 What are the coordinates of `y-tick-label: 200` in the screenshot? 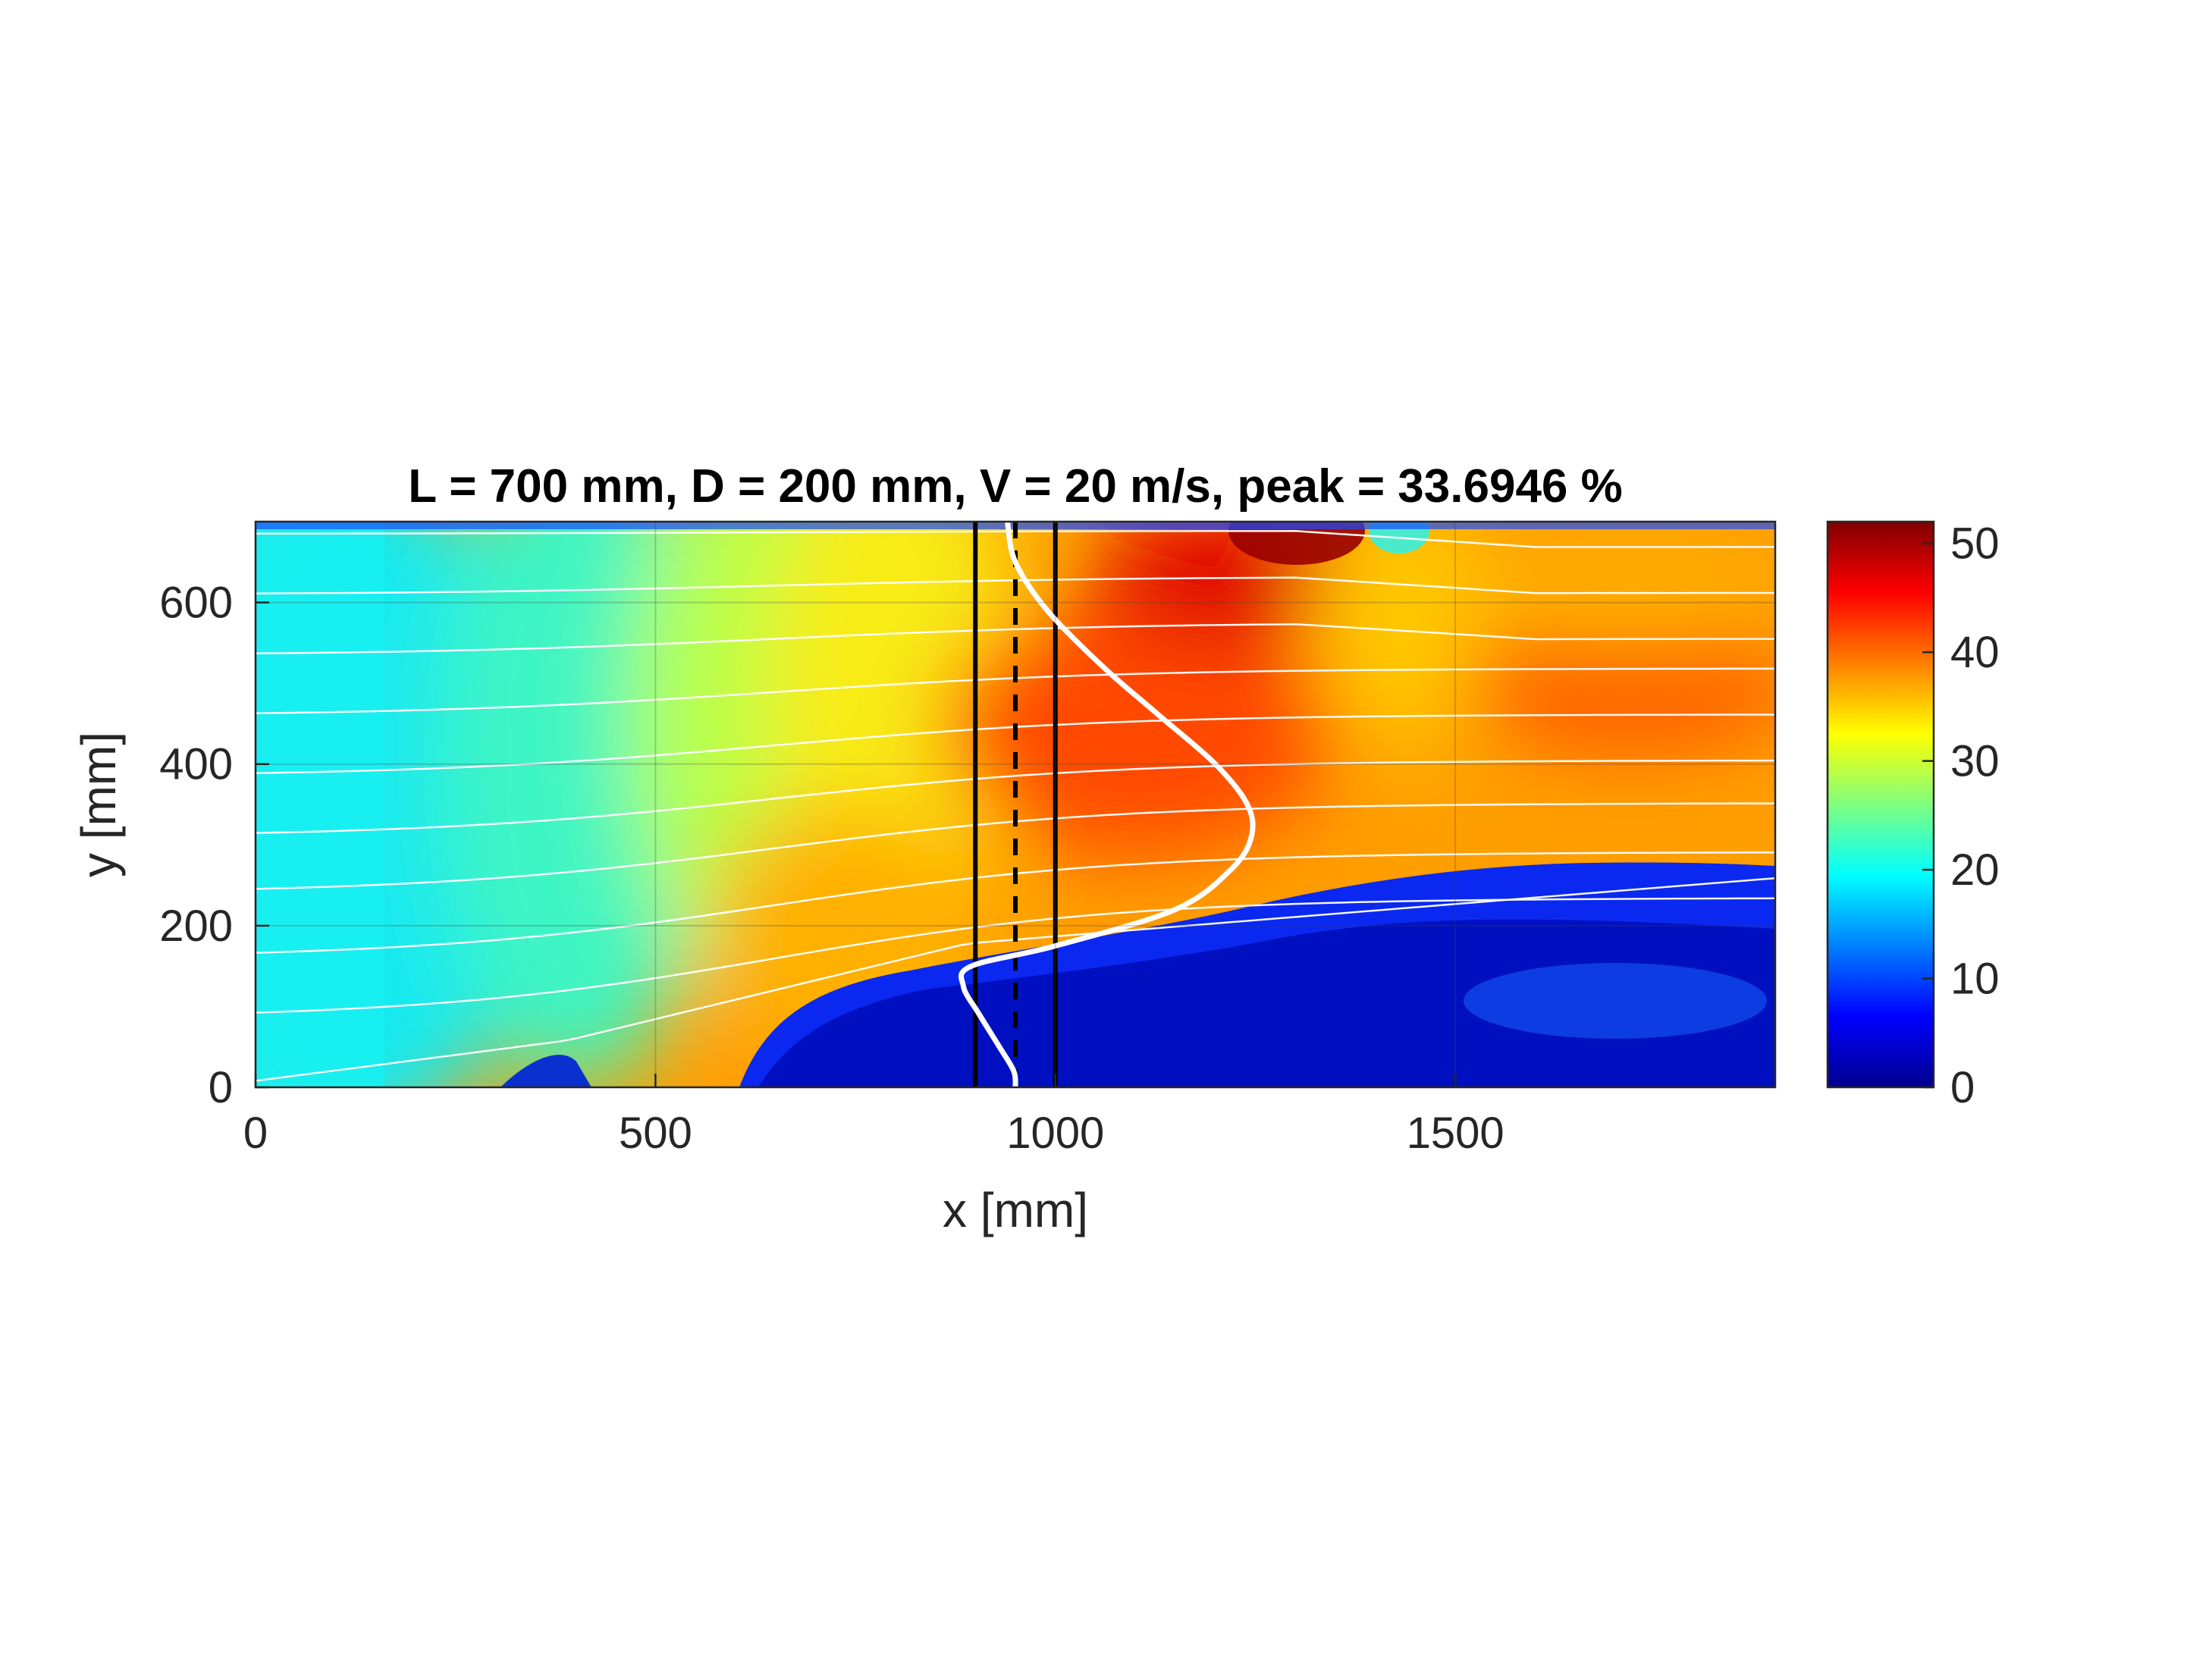 It's located at (196, 926).